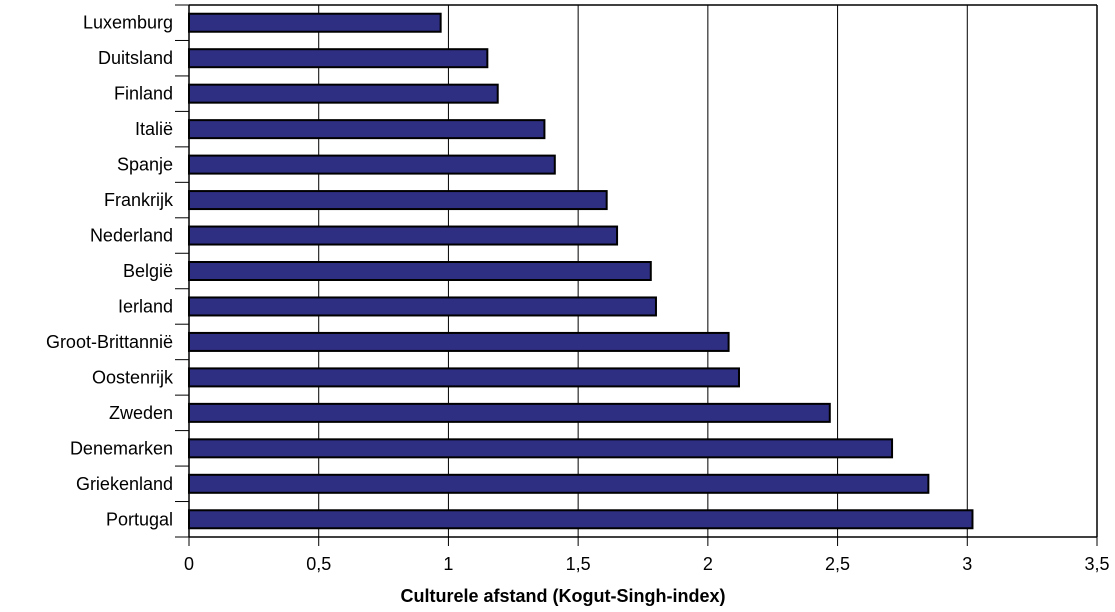  What do you see at coordinates (148, 271) in the screenshot?
I see `category-label: België` at bounding box center [148, 271].